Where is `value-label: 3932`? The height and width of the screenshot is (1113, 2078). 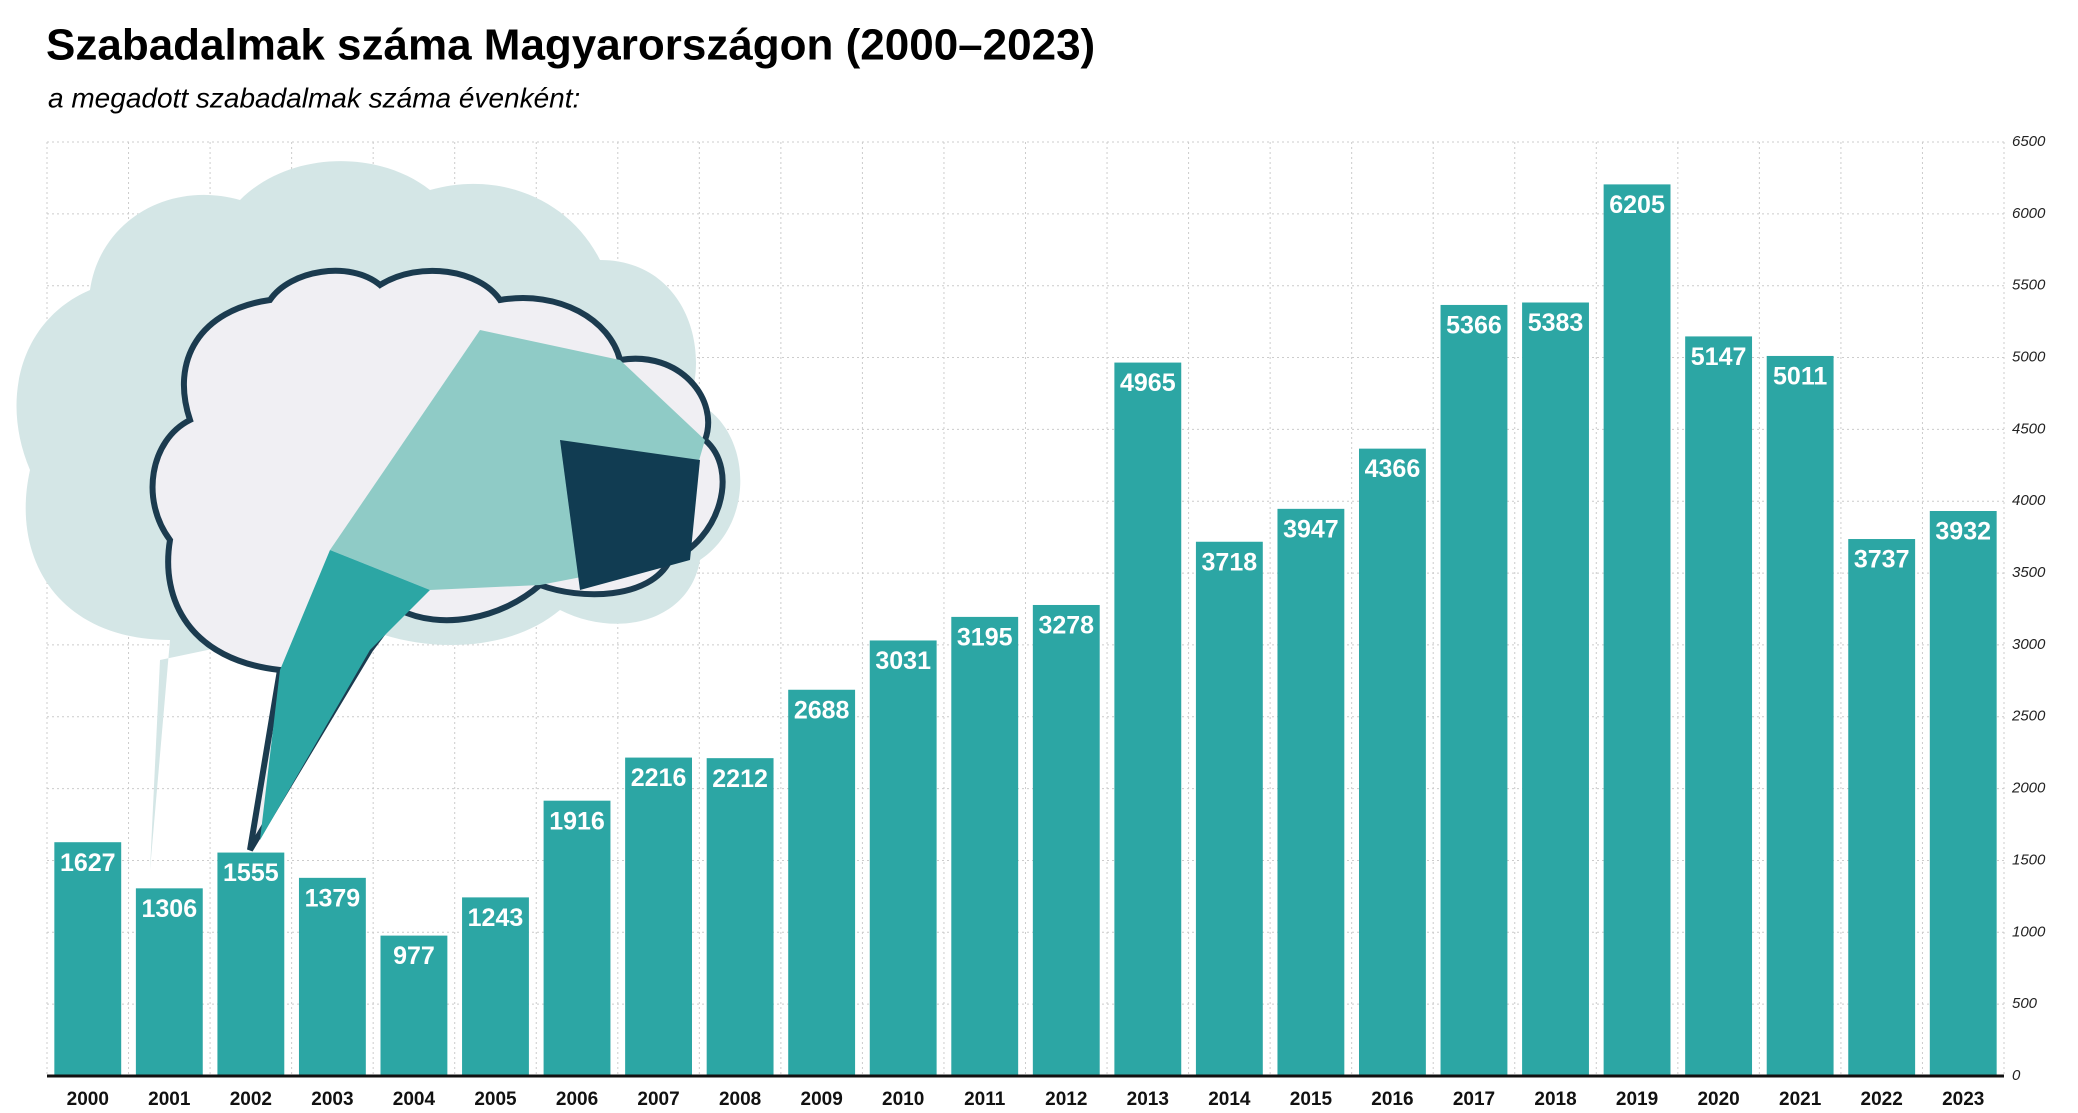
value-label: 3932 is located at coordinates (1963, 532).